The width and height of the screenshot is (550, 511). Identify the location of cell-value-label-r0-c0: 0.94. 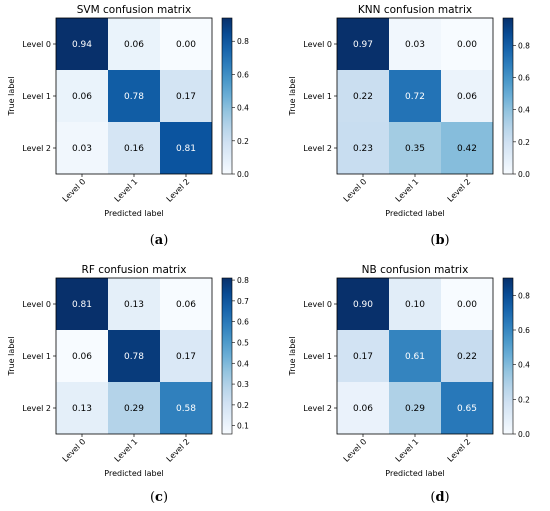
(82, 45).